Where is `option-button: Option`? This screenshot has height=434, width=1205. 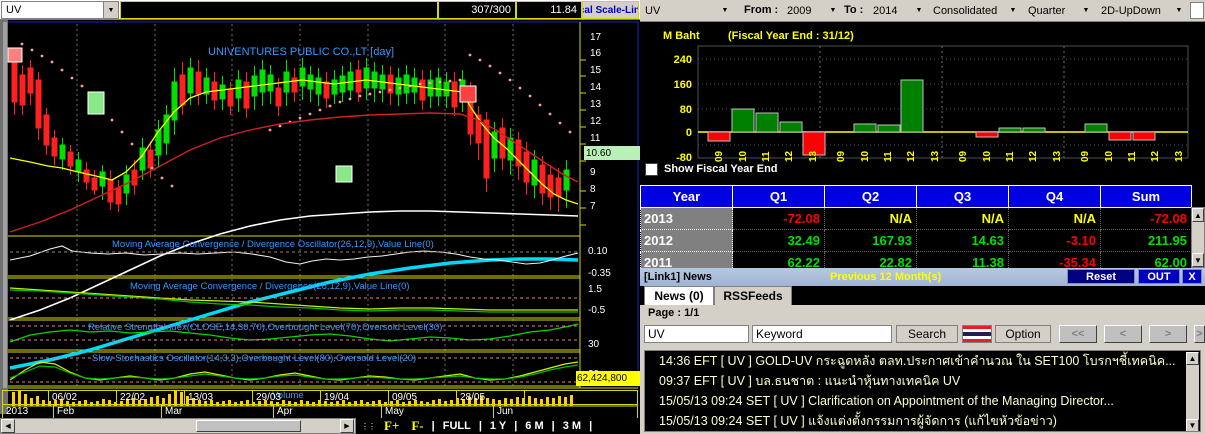
option-button: Option is located at coordinates (1023, 334).